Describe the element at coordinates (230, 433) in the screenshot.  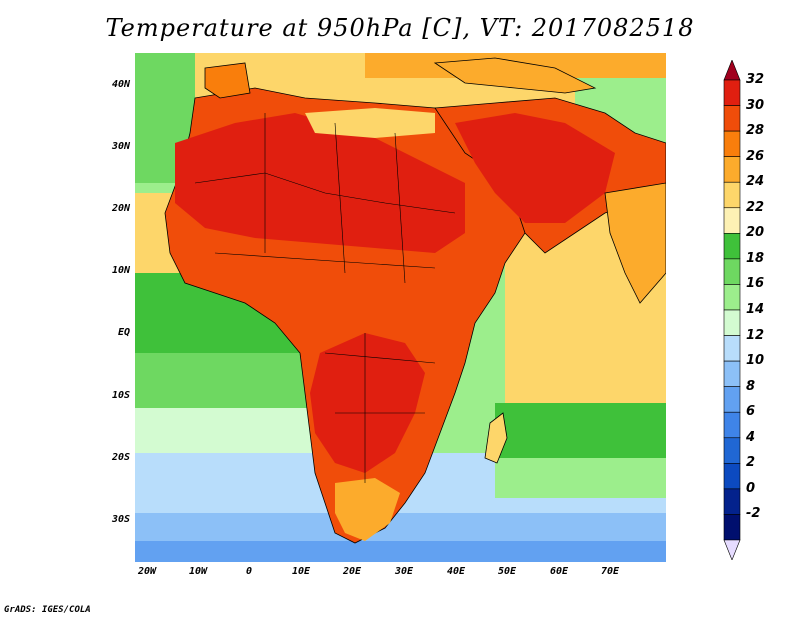
I see `band-south-atlantic-cyan` at that location.